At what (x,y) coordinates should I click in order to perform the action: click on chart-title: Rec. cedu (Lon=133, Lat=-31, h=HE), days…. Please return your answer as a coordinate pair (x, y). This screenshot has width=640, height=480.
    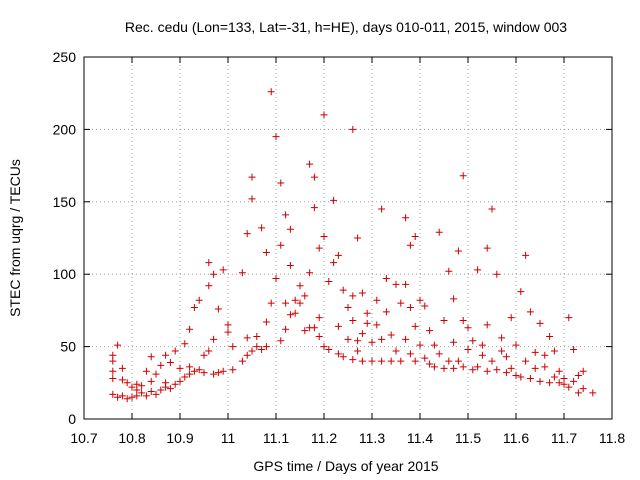
    Looking at the image, I should click on (346, 27).